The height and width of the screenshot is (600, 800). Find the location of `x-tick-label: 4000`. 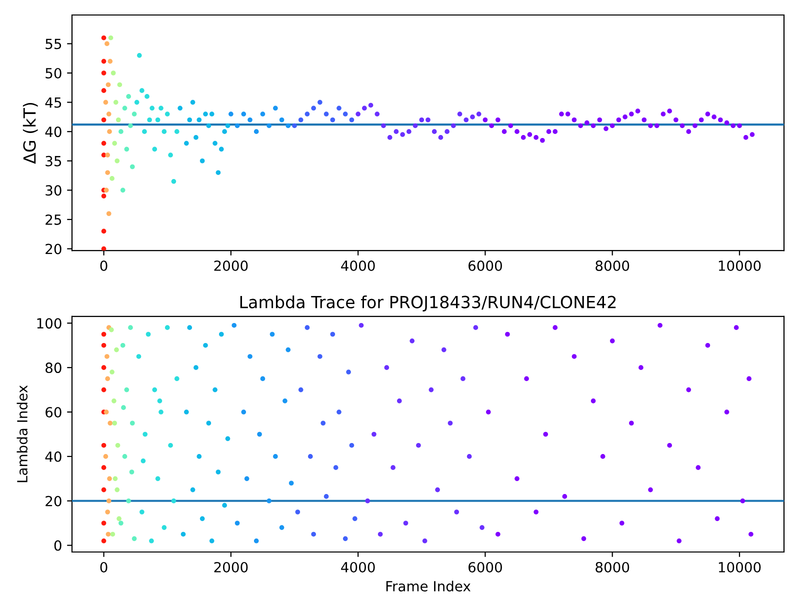

x-tick-label: 4000 is located at coordinates (358, 567).